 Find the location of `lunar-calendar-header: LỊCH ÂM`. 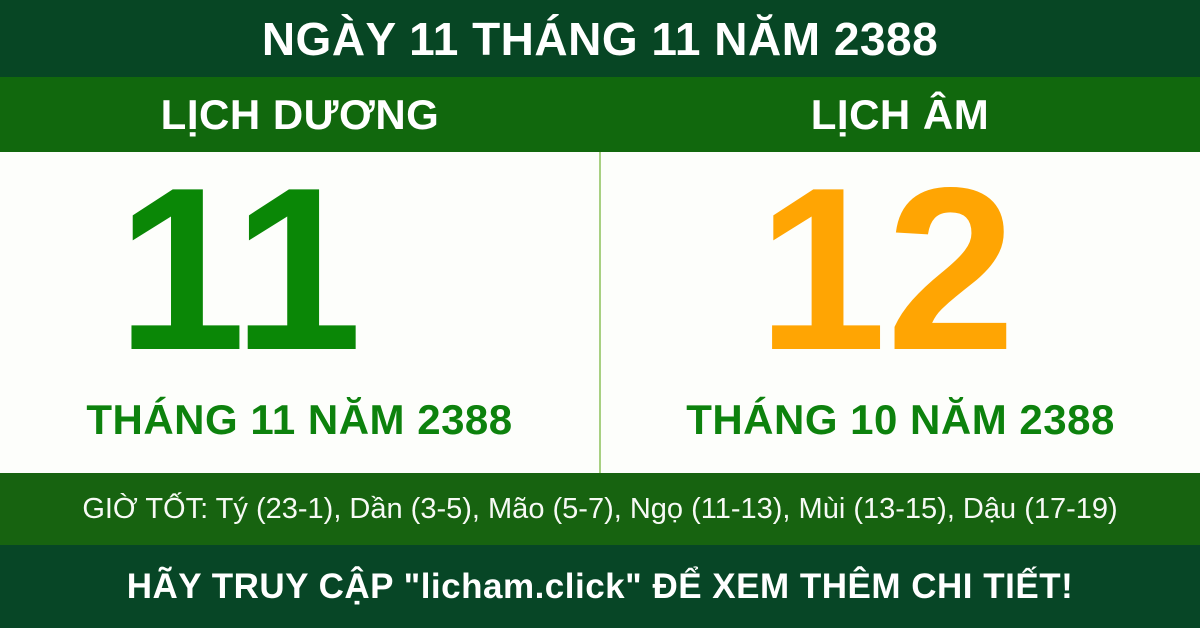

lunar-calendar-header: LỊCH ÂM is located at coordinates (900, 114).